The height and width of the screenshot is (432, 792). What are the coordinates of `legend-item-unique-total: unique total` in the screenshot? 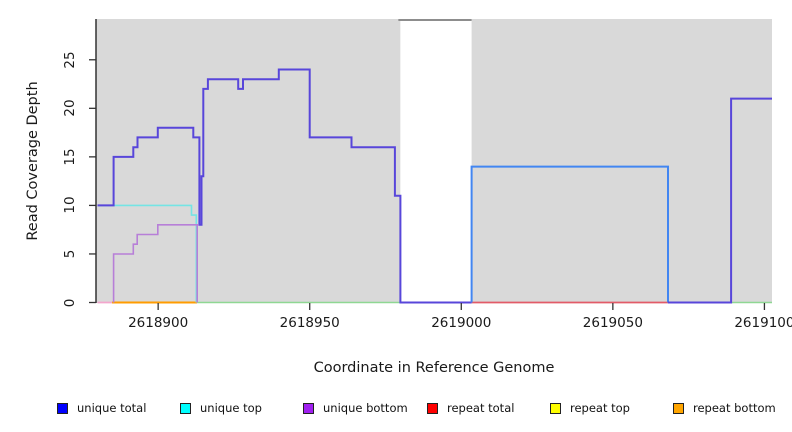 It's located at (101, 408).